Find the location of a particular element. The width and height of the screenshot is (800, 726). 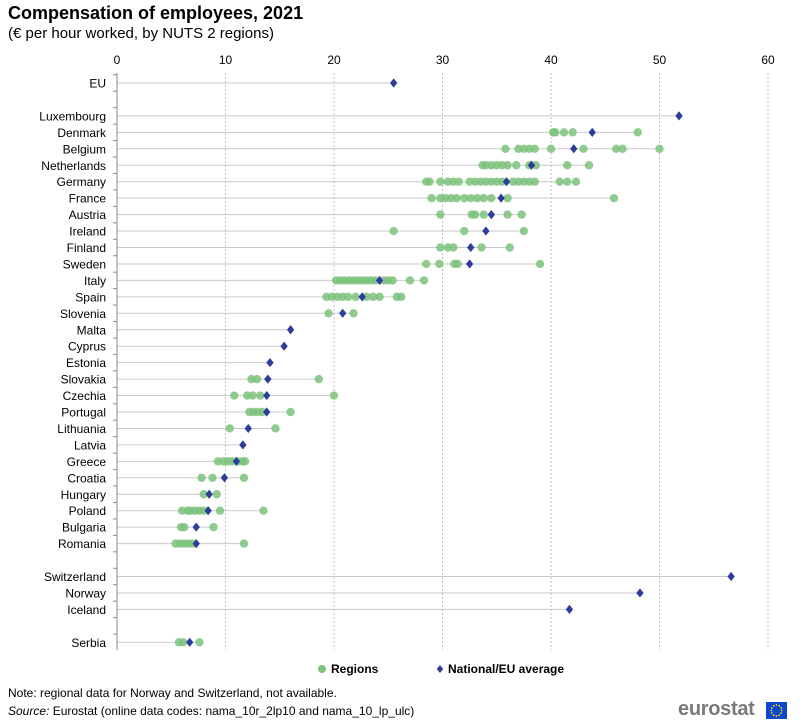

legend-national-label: National/EU average is located at coordinates (506, 669).